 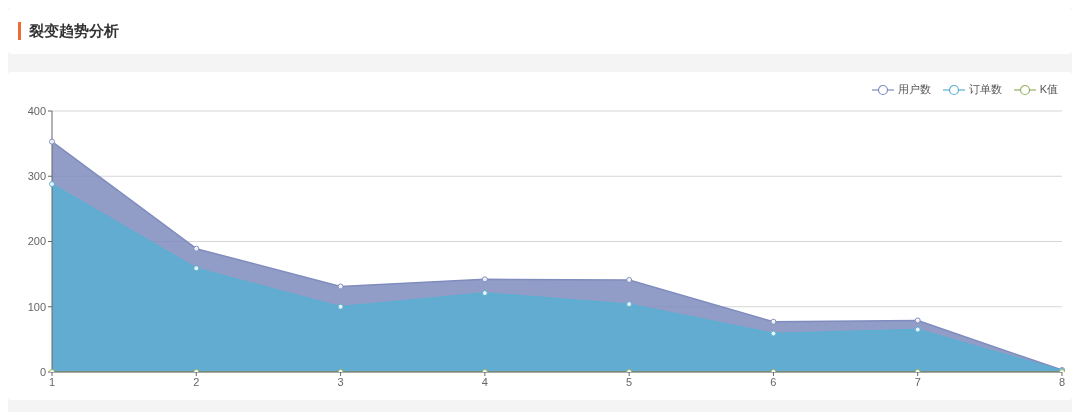 What do you see at coordinates (985, 89) in the screenshot?
I see `legend-label: 订单数` at bounding box center [985, 89].